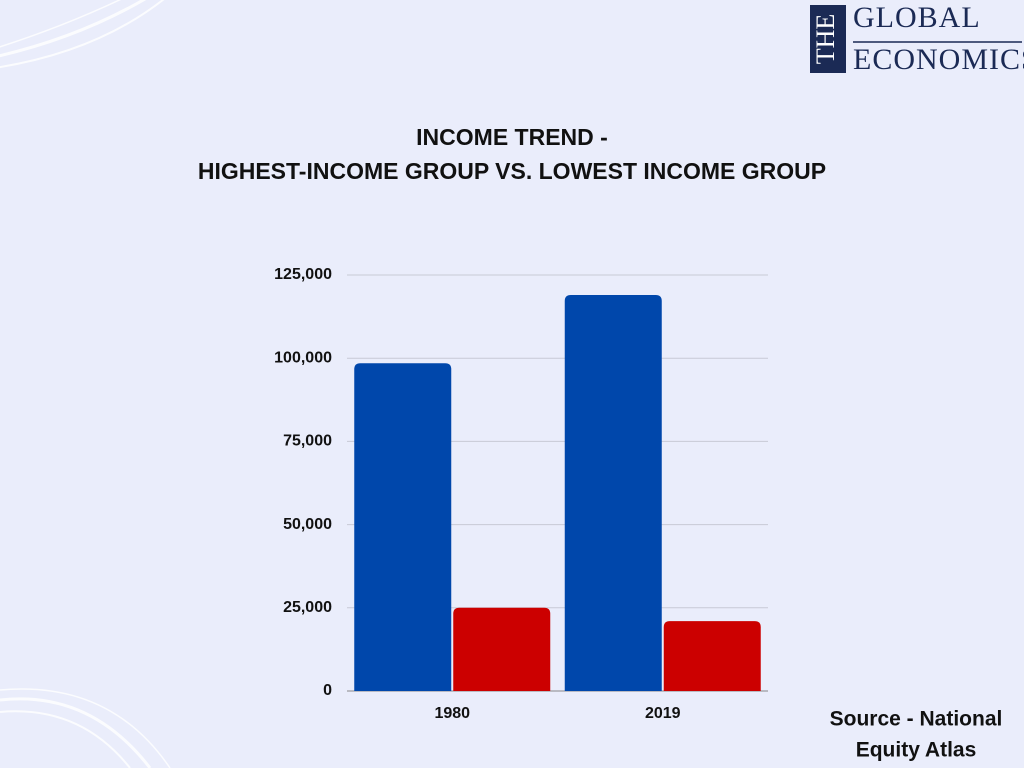 Image resolution: width=1024 pixels, height=768 pixels. I want to click on y-tick-label: 75,000, so click(307, 441).